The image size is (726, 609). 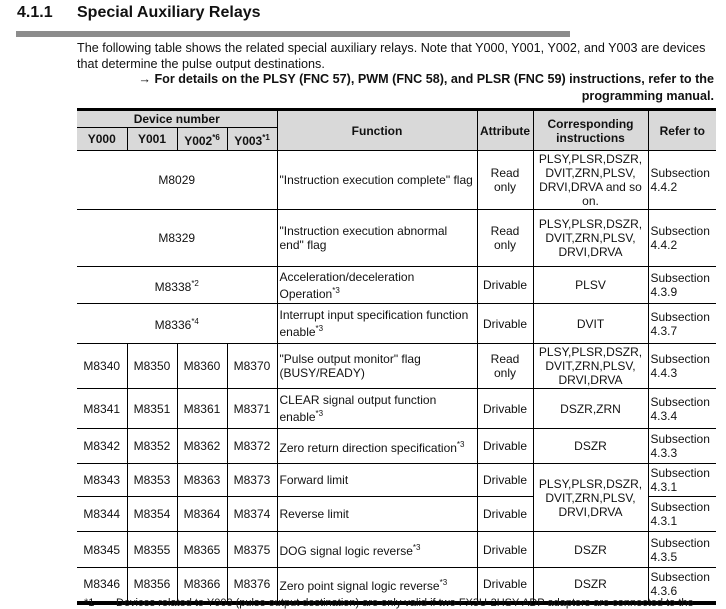 I want to click on device-cell: M8361, so click(x=202, y=408).